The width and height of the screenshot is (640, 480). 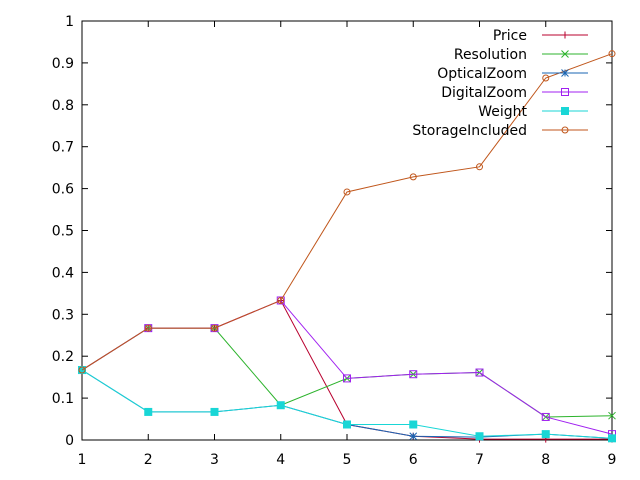 I want to click on plus-marker, so click(x=565, y=35).